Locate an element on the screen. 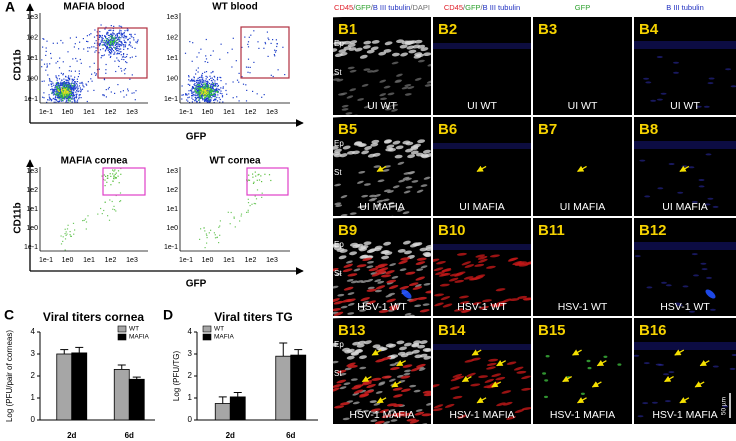  y-tick-label: 1 is located at coordinates (33, 397).